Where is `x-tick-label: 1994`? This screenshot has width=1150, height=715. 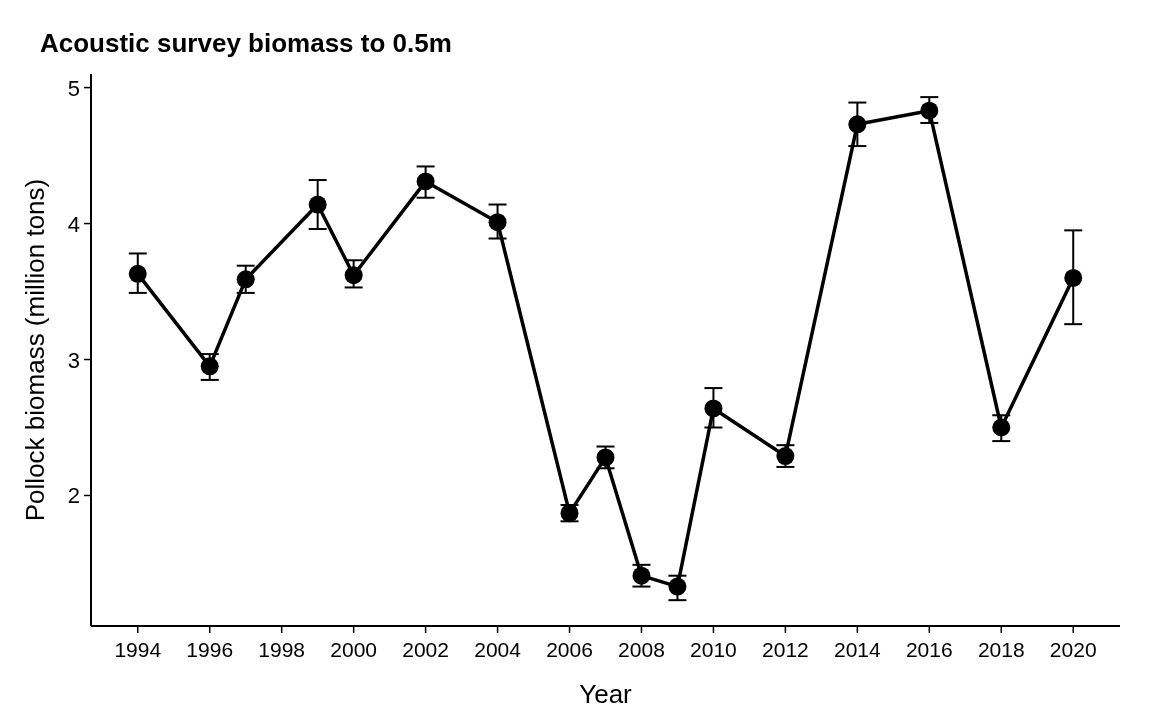 x-tick-label: 1994 is located at coordinates (138, 649).